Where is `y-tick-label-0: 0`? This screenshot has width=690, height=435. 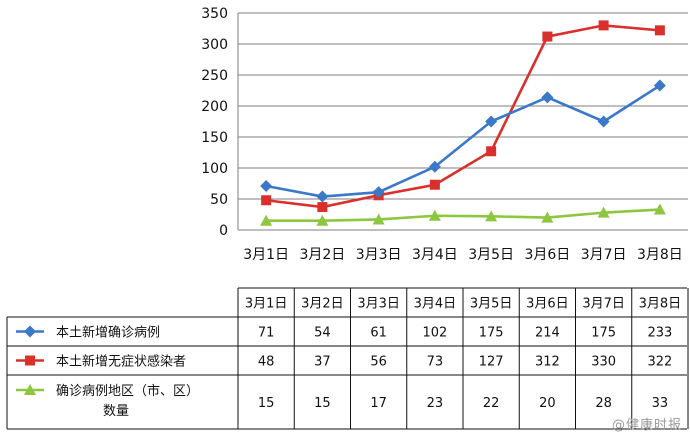
y-tick-label-0: 0 is located at coordinates (223, 231).